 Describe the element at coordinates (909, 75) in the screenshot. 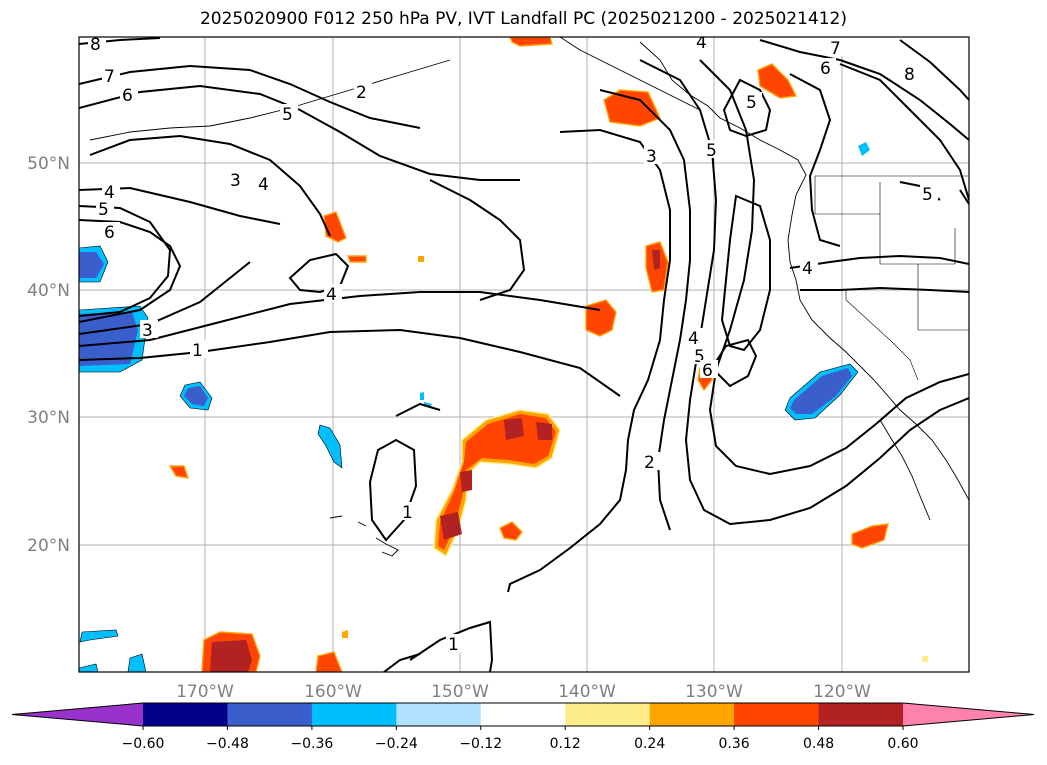

I see `contour-label-8b: 8` at that location.